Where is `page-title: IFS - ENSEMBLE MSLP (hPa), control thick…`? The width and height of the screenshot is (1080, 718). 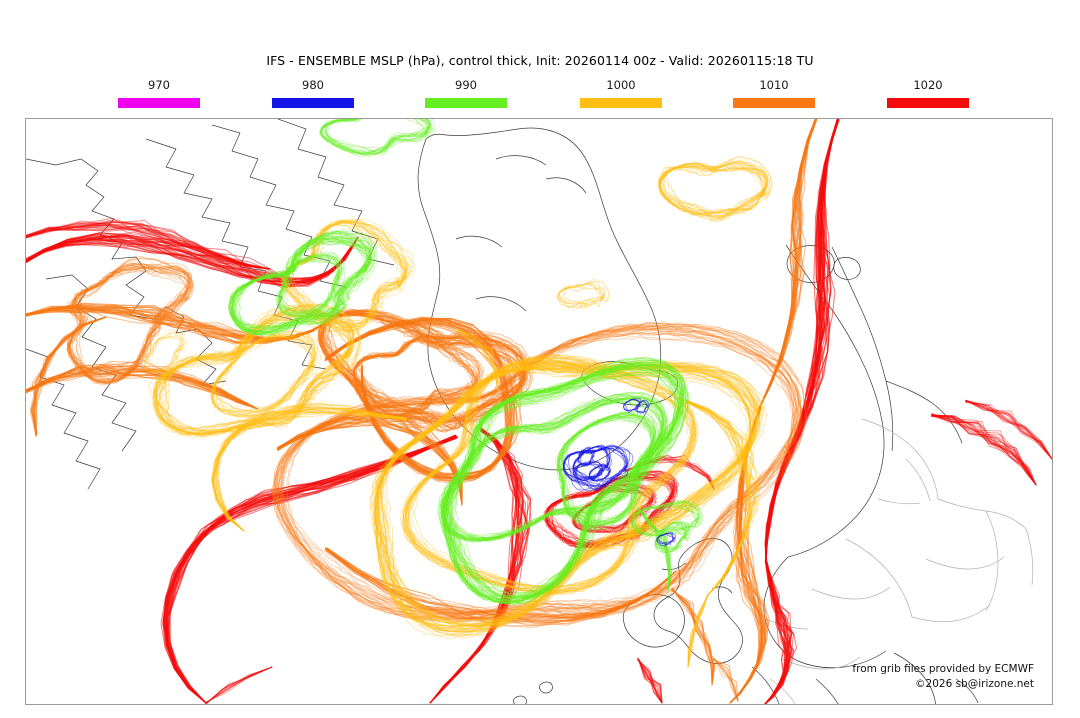 page-title: IFS - ENSEMBLE MSLP (hPa), control thick… is located at coordinates (540, 60).